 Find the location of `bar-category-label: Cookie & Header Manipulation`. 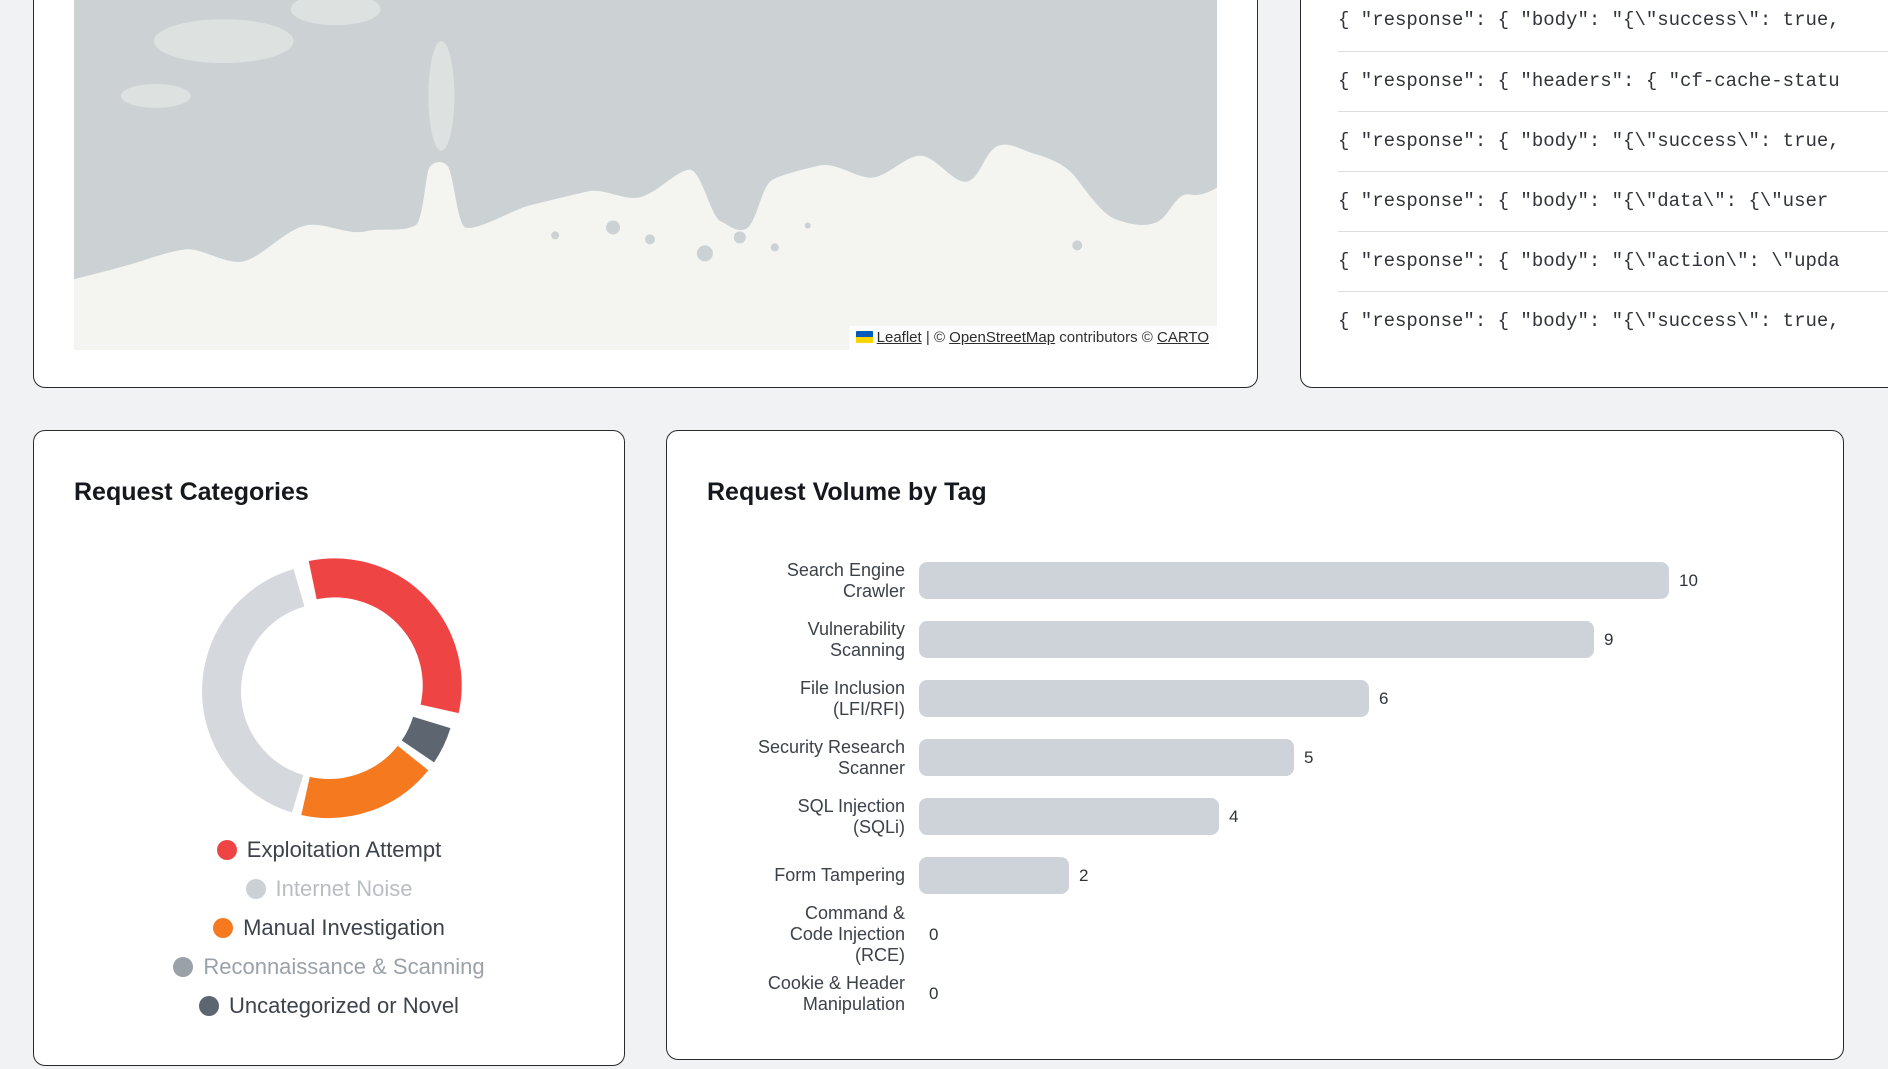

bar-category-label: Cookie & Header Manipulation is located at coordinates (836, 993).